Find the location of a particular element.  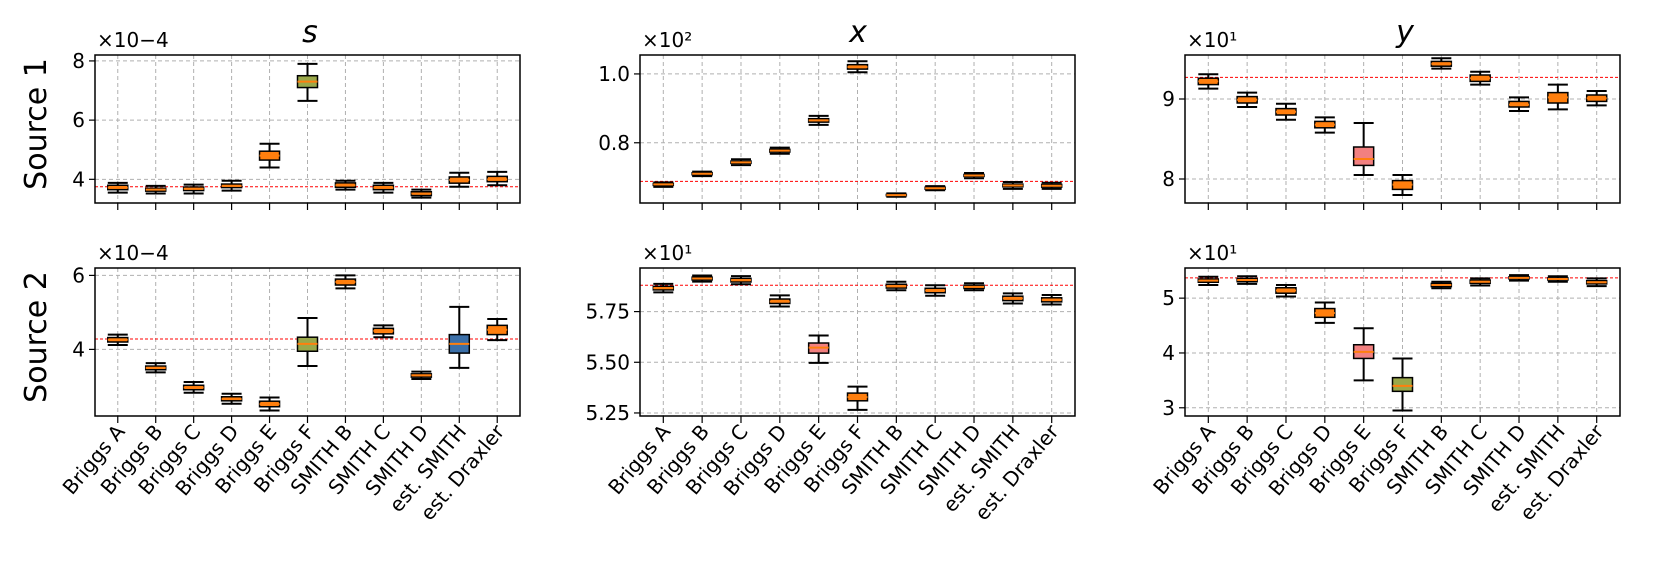

y-tick-label: 5.25 is located at coordinates (607, 413).